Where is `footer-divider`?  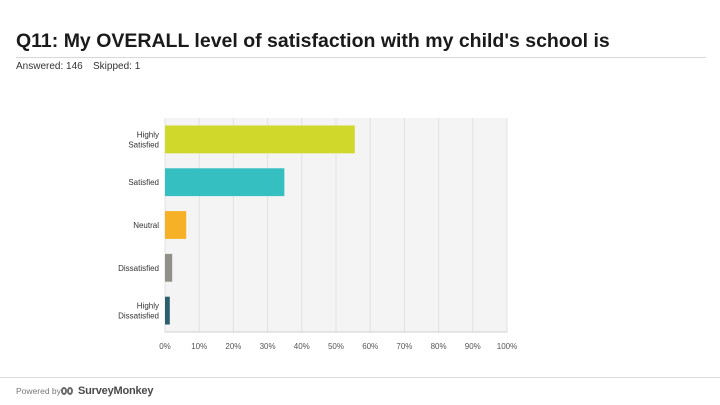 footer-divider is located at coordinates (360, 377).